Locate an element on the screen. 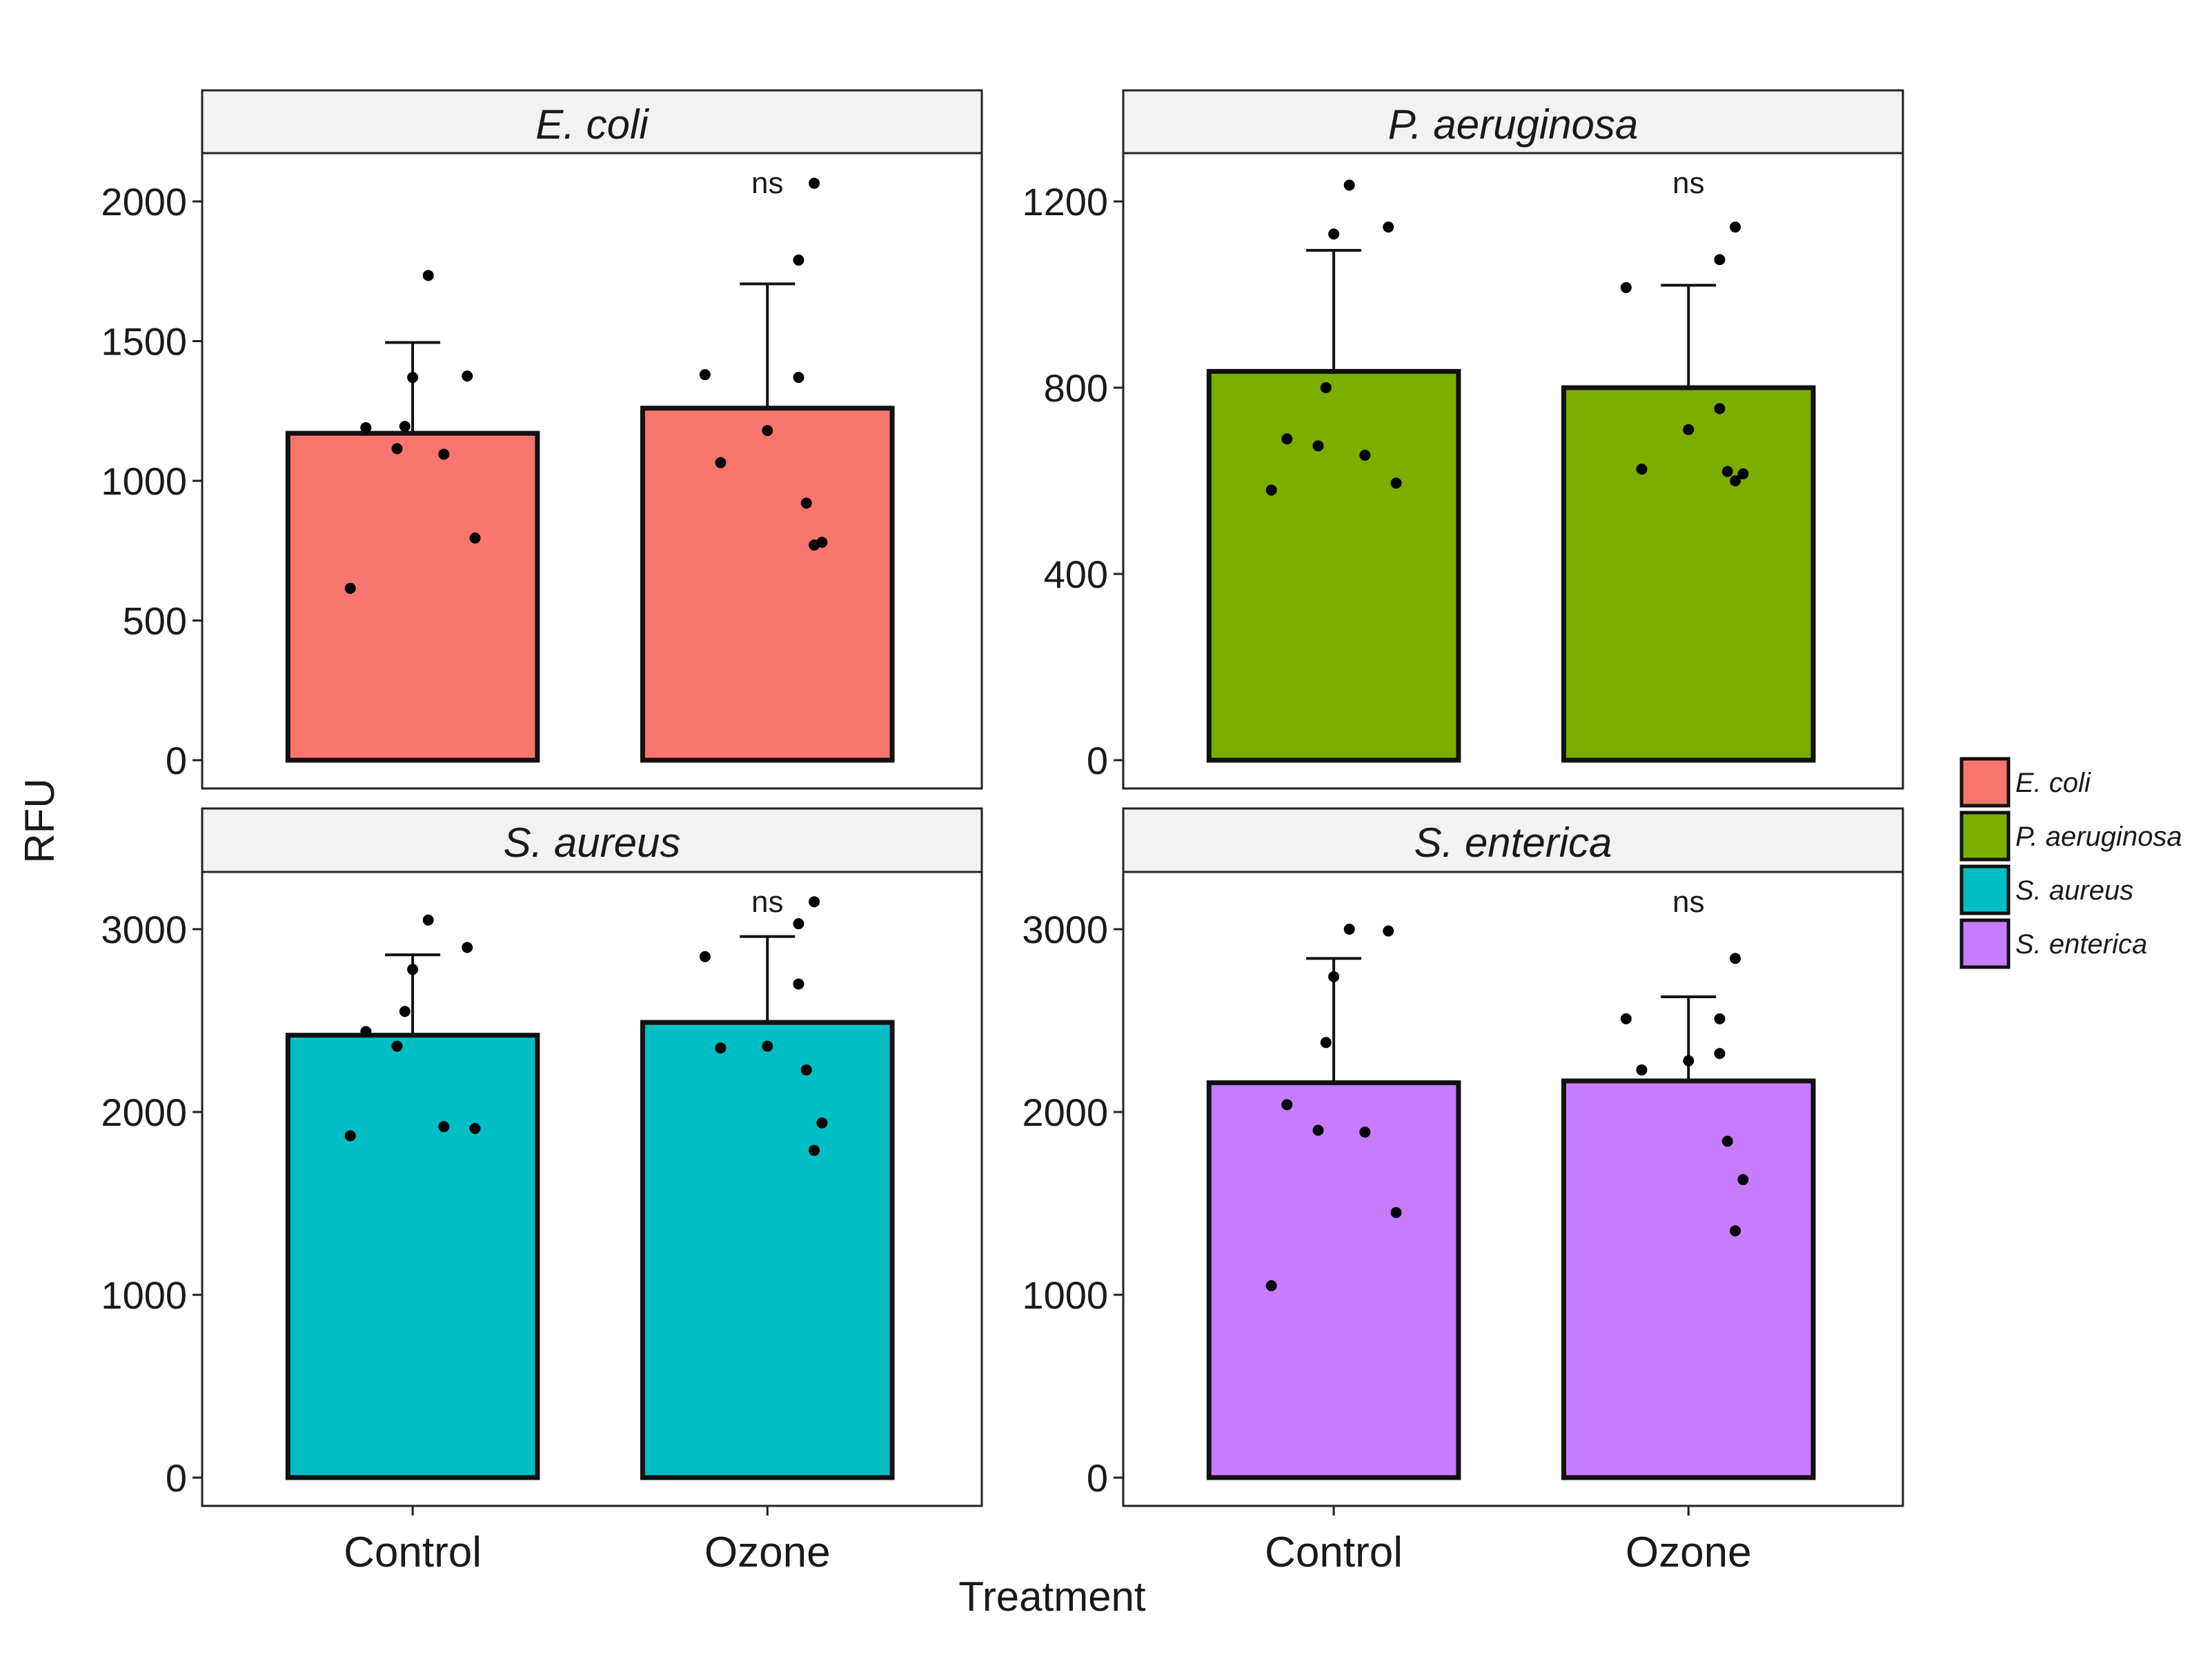  strip-label-s-aureus: S. aureus is located at coordinates (592, 843).